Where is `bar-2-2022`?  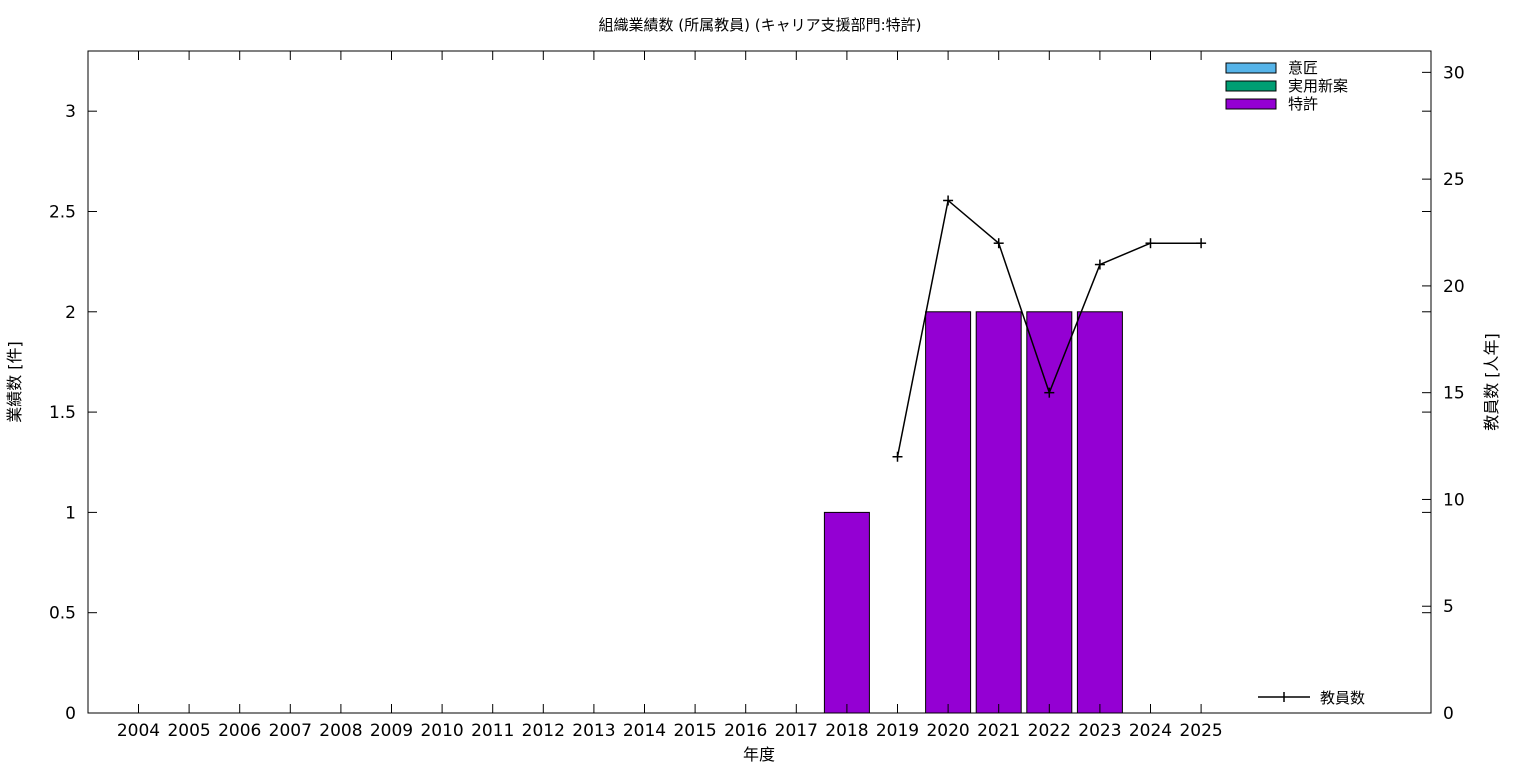 bar-2-2022 is located at coordinates (1049, 512).